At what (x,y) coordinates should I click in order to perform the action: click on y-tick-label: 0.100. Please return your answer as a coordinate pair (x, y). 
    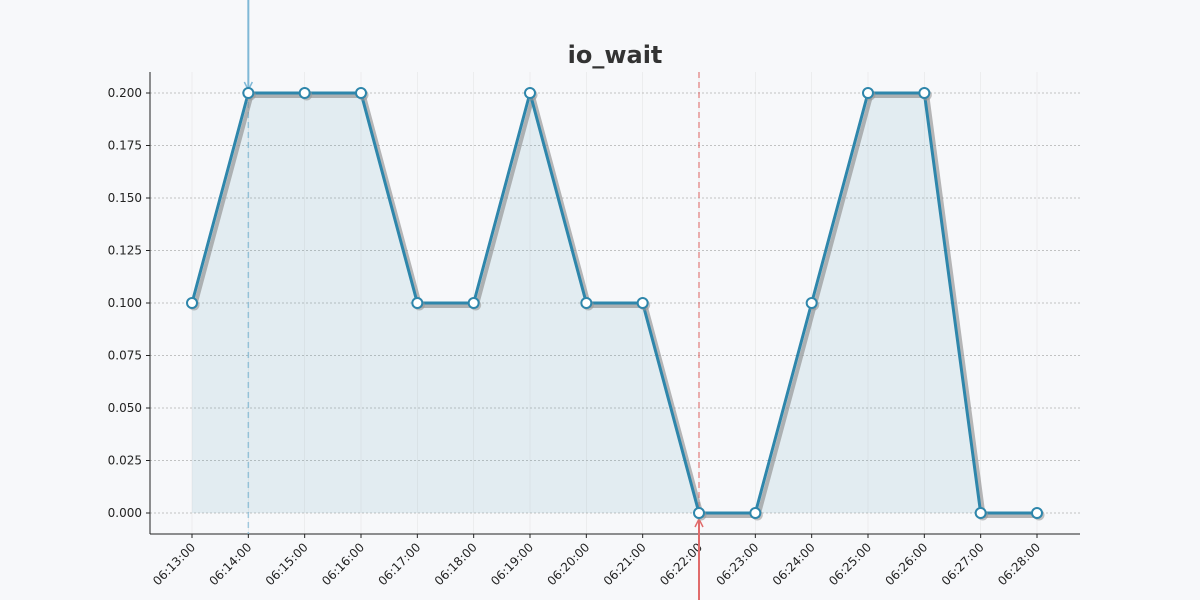
    Looking at the image, I should click on (125, 303).